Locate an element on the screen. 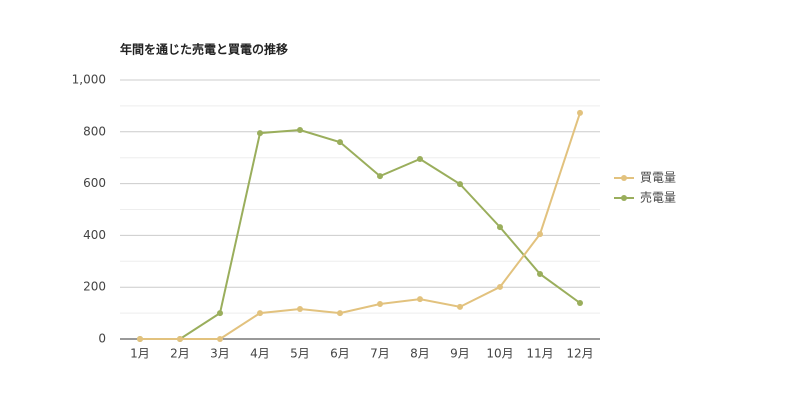  x-tick-label: 8月 is located at coordinates (420, 354).